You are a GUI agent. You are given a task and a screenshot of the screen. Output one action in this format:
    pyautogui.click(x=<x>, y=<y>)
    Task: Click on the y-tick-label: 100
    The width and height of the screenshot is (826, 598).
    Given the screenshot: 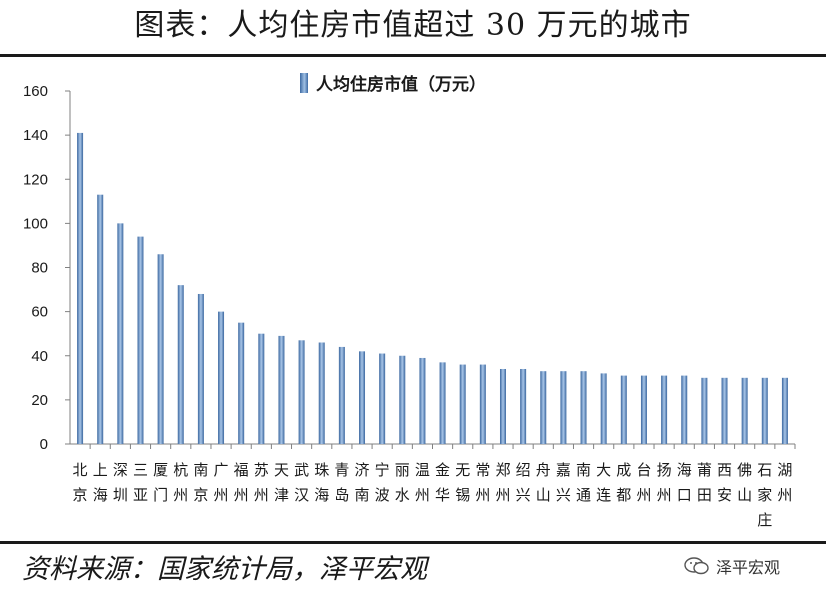 What is the action you would take?
    pyautogui.click(x=35, y=223)
    